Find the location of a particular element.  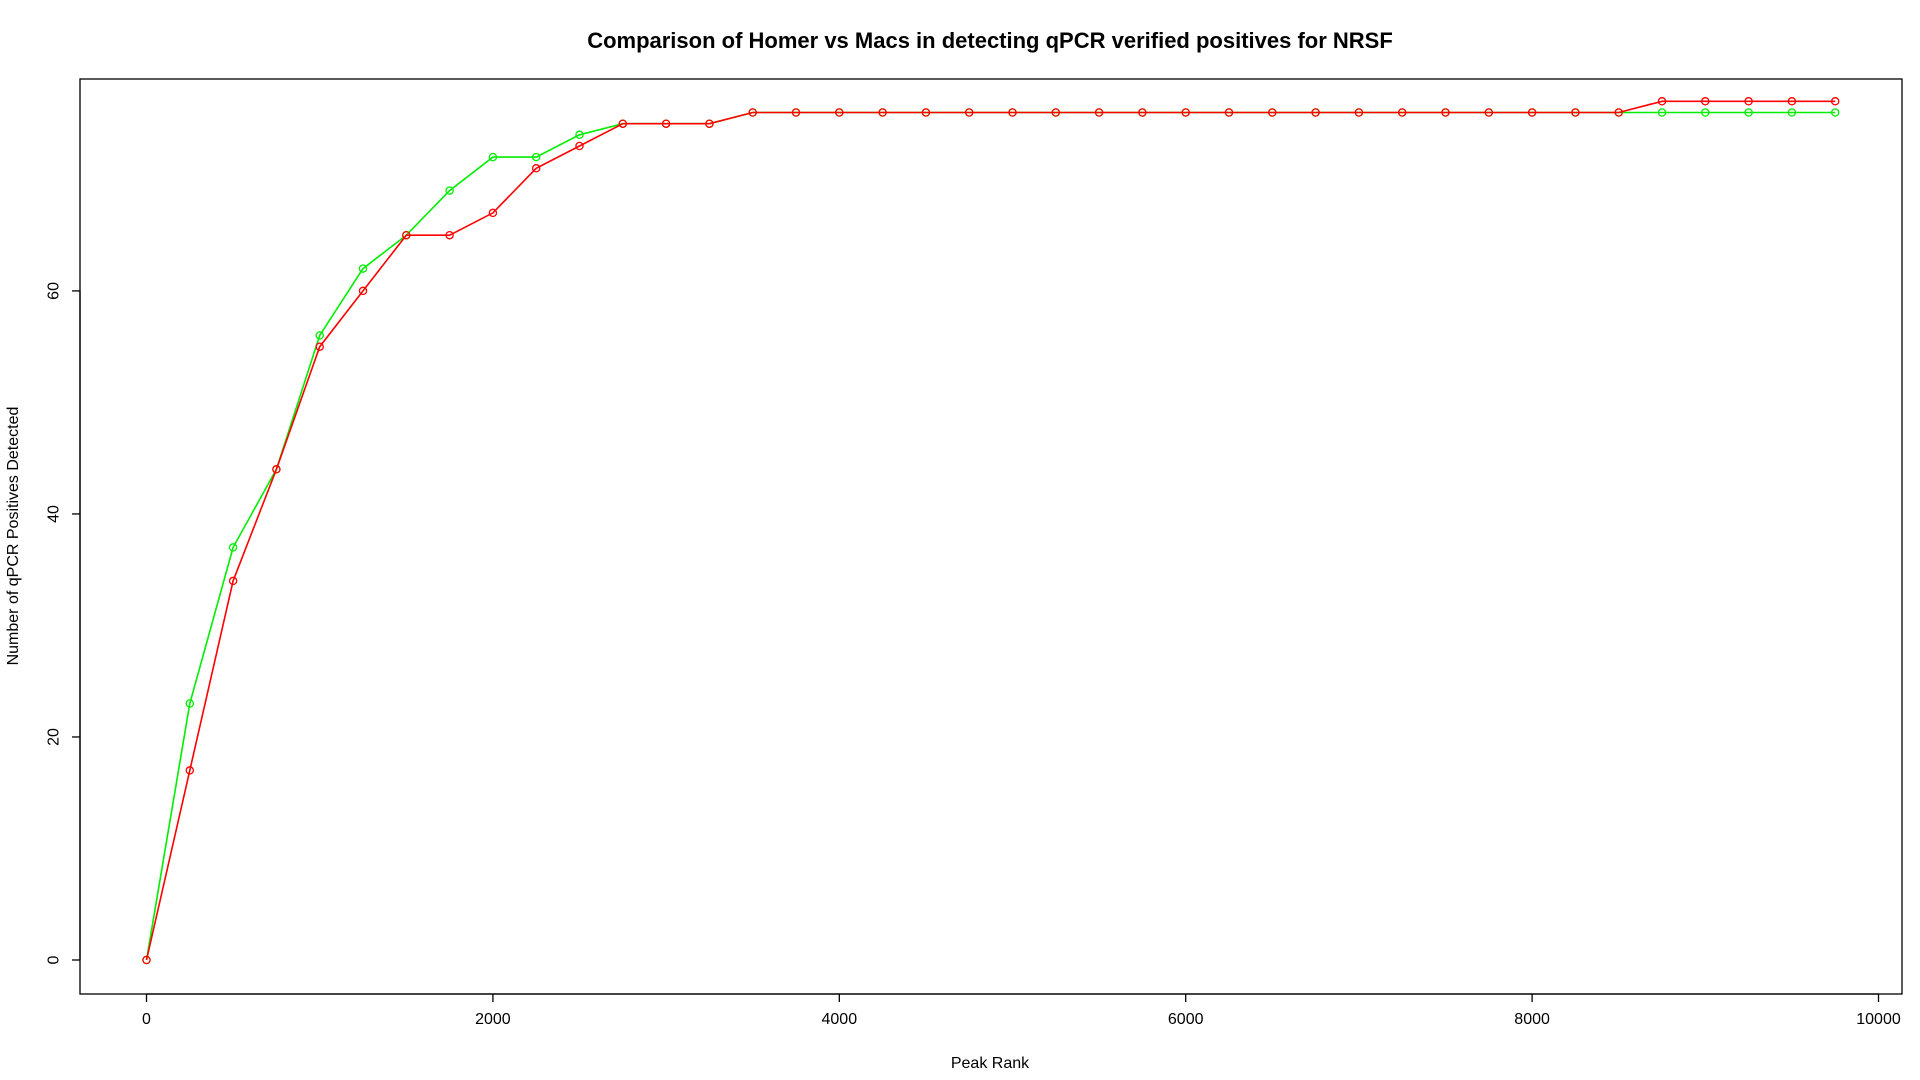

x-tick-label: 10000 is located at coordinates (1878, 1019).